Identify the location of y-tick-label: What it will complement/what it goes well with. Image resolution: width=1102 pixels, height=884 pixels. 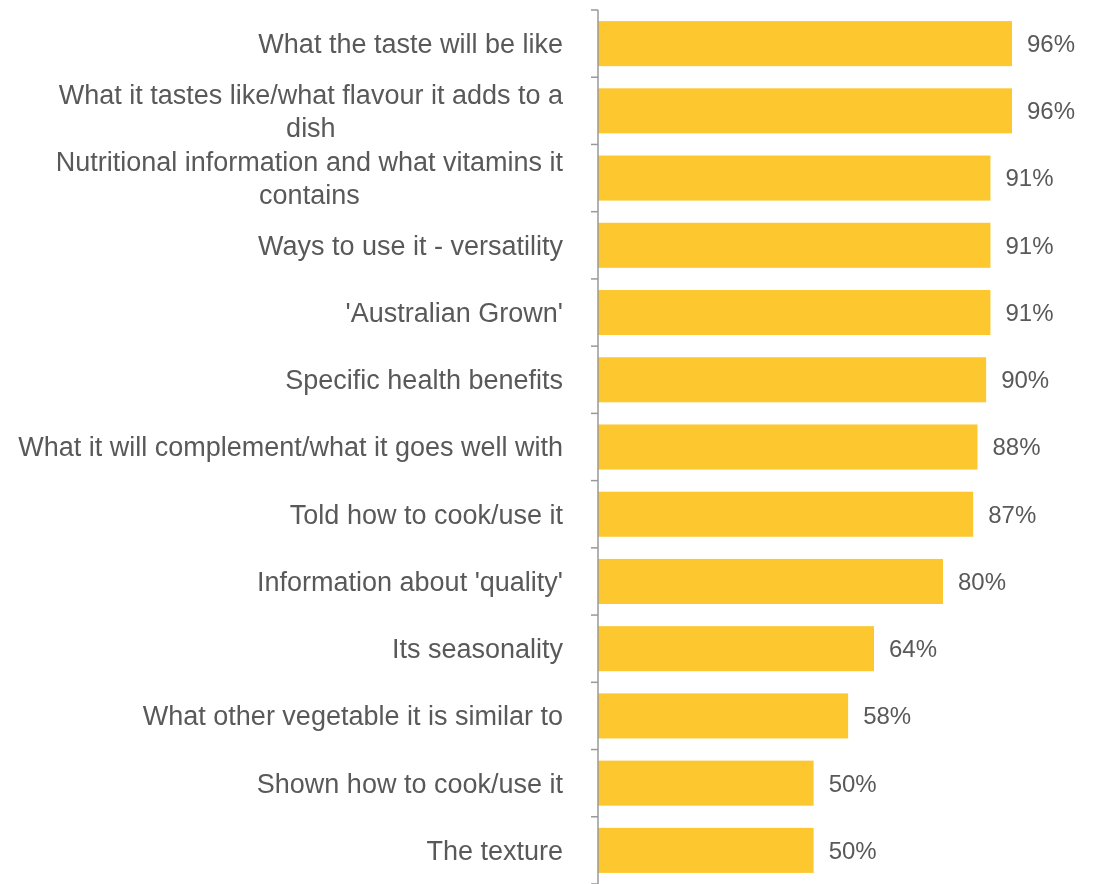
(290, 447).